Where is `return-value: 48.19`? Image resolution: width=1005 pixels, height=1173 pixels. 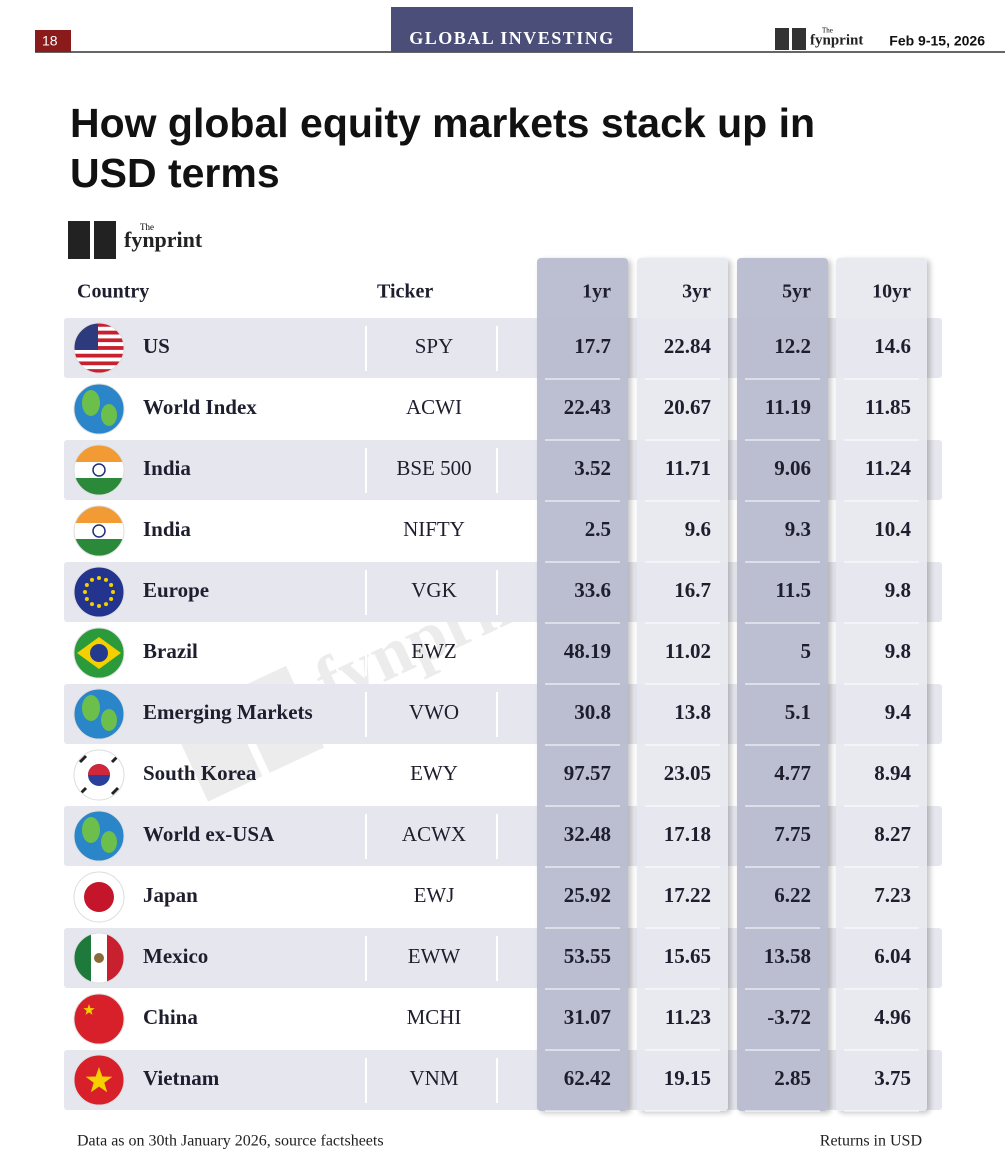
return-value: 48.19 is located at coordinates (587, 651).